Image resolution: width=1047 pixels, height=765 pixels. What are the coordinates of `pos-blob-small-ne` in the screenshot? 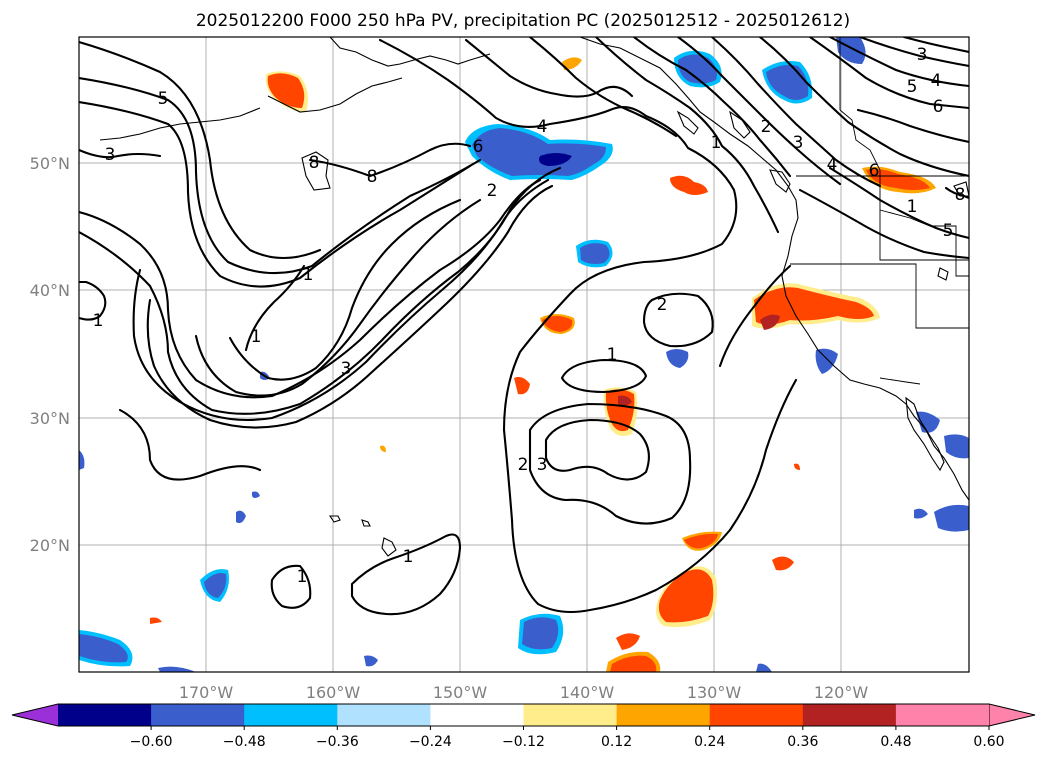 It's located at (572, 63).